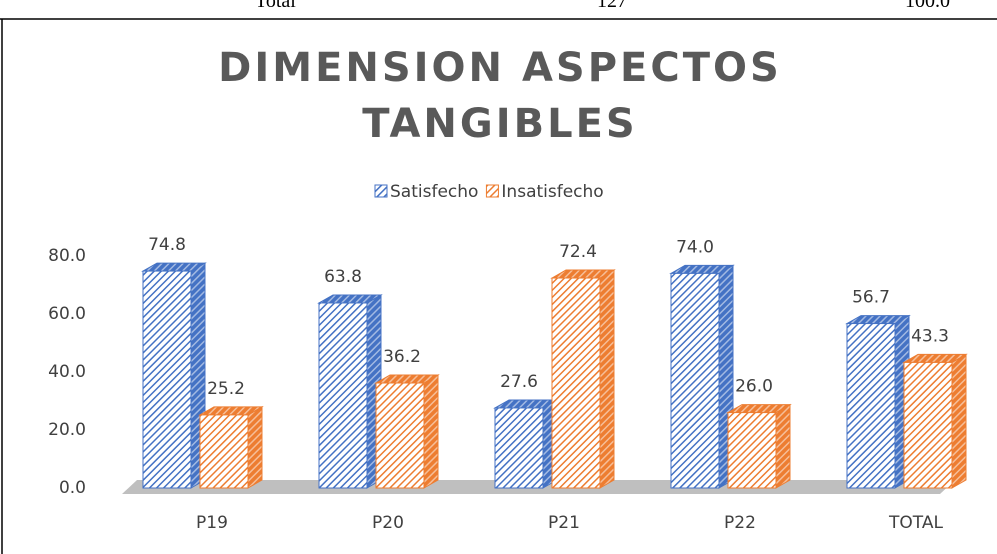  I want to click on data-label: 56.7, so click(871, 298).